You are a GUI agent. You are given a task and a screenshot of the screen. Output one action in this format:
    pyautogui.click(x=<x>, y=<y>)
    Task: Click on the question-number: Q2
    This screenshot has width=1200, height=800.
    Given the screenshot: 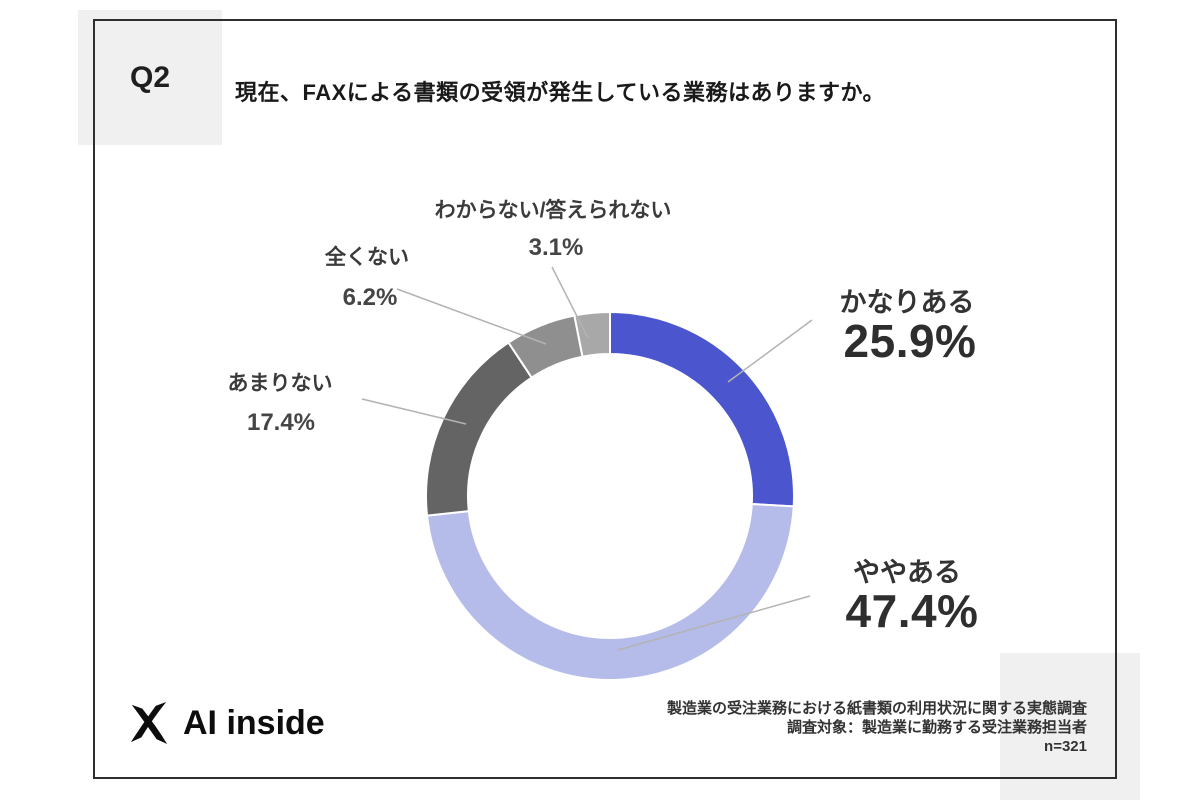 What is the action you would take?
    pyautogui.click(x=150, y=77)
    